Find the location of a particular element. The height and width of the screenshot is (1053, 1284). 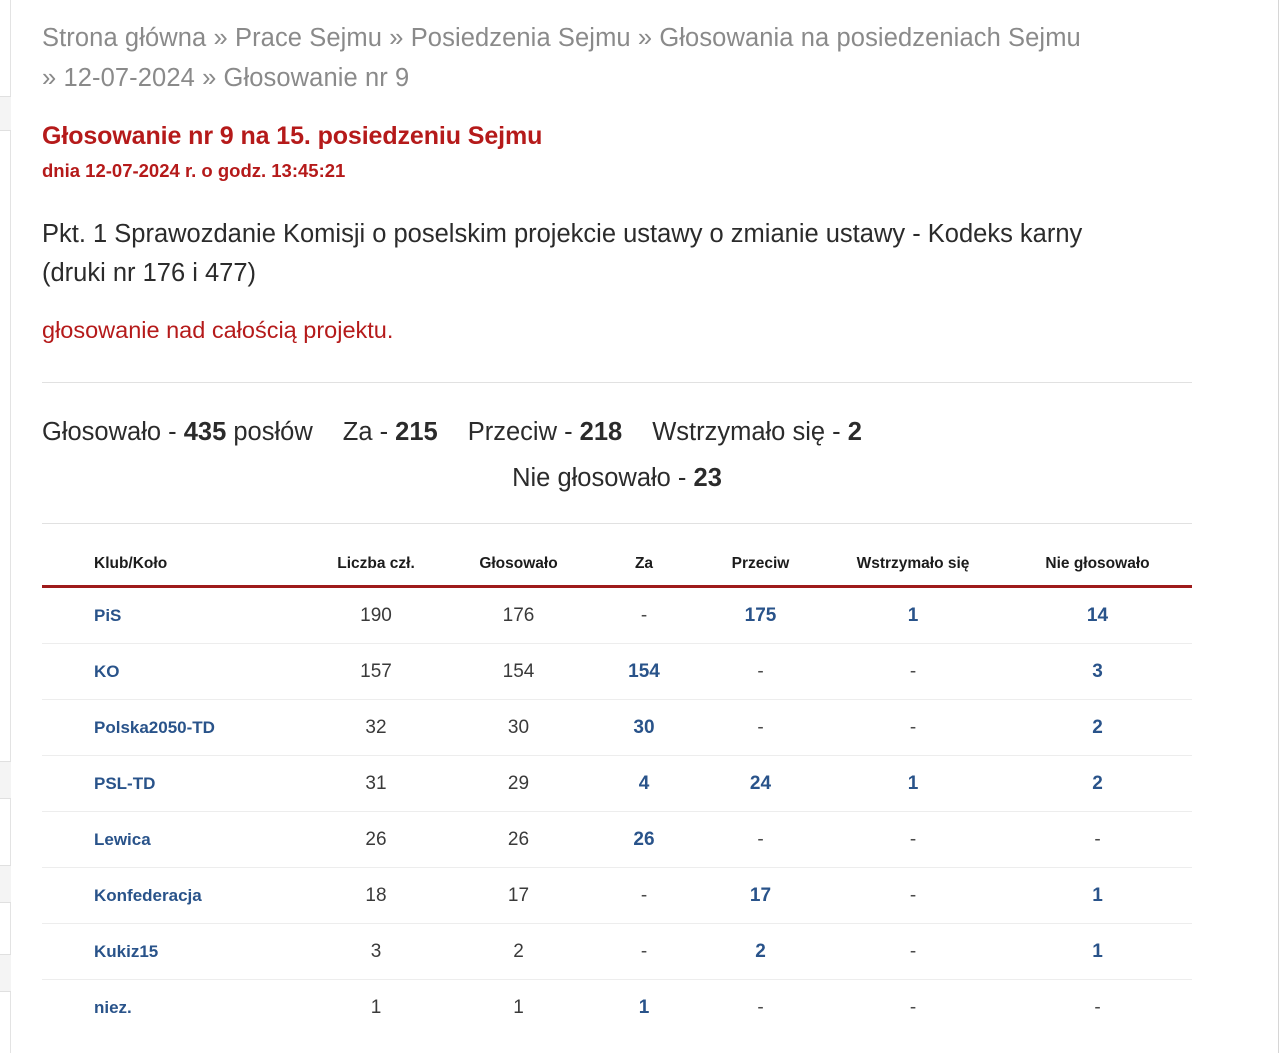

summary-stat-2: Przeciw - 218 is located at coordinates (545, 432).